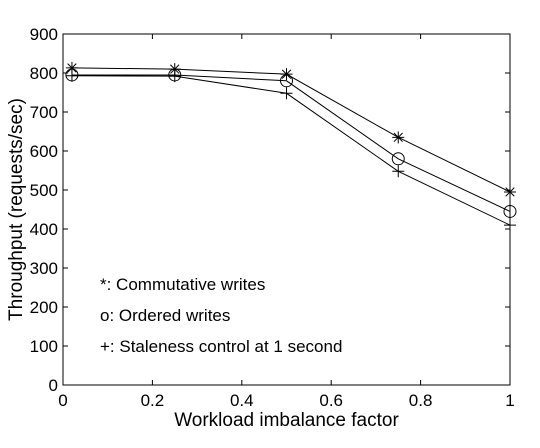 Image resolution: width=540 pixels, height=448 pixels. Describe the element at coordinates (44, 346) in the screenshot. I see `y-tick-label: 100` at that location.